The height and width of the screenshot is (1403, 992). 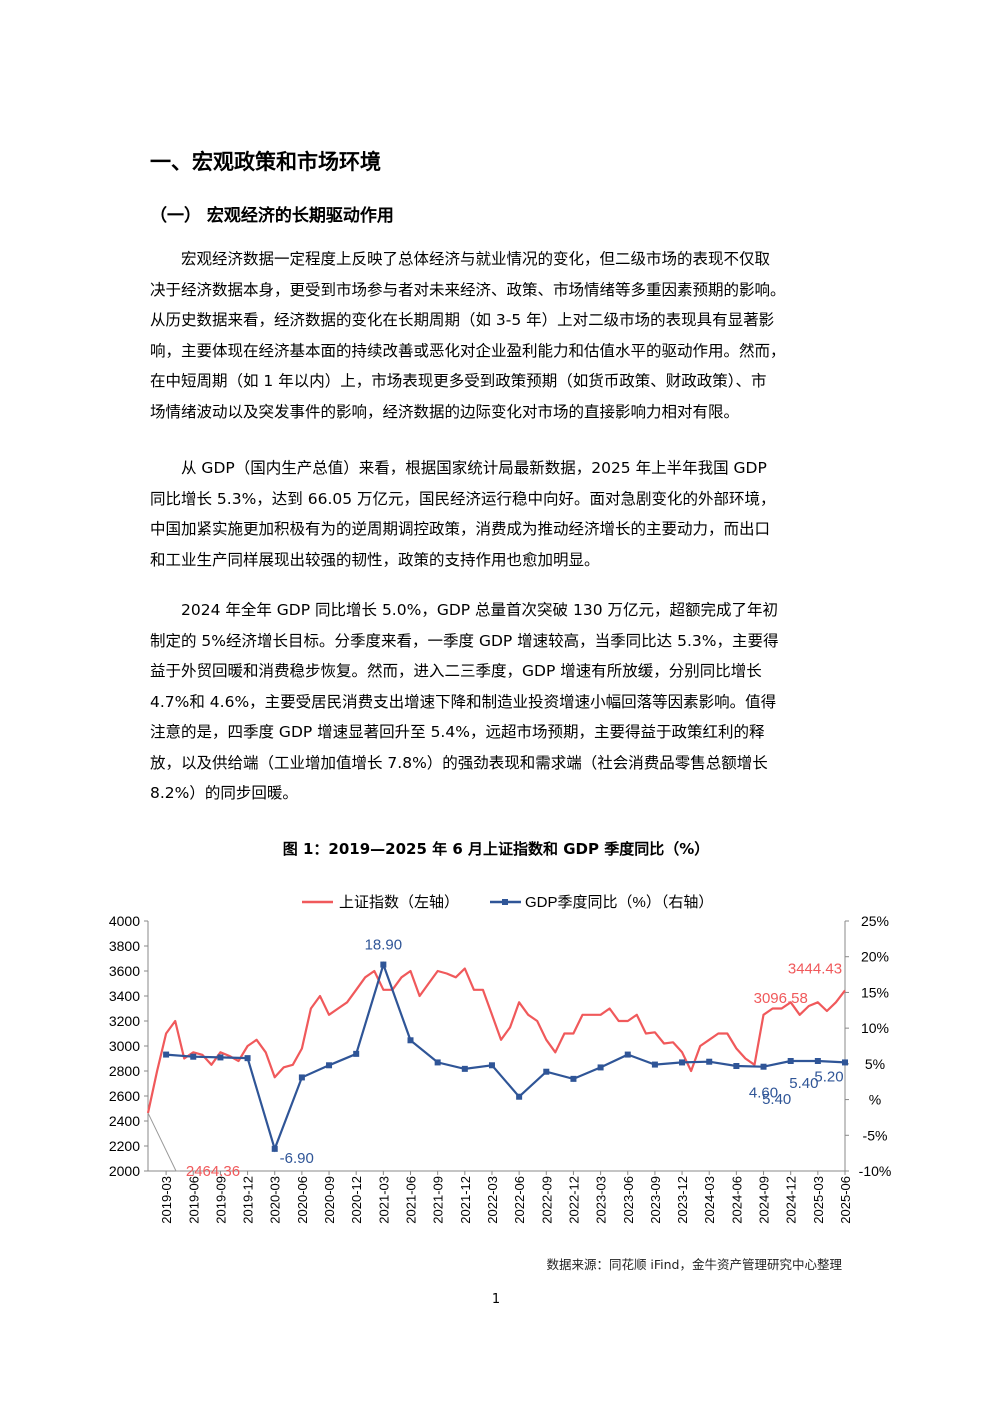 I want to click on gdp-data-label: 4.60, so click(x=763, y=1093).